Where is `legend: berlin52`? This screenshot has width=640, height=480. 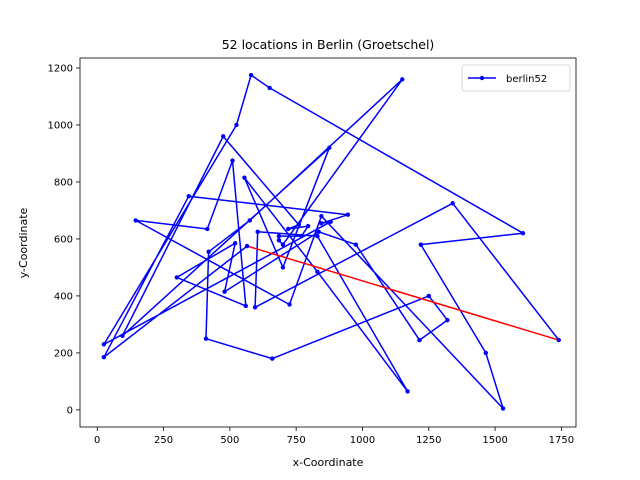
legend: berlin52 is located at coordinates (516, 78).